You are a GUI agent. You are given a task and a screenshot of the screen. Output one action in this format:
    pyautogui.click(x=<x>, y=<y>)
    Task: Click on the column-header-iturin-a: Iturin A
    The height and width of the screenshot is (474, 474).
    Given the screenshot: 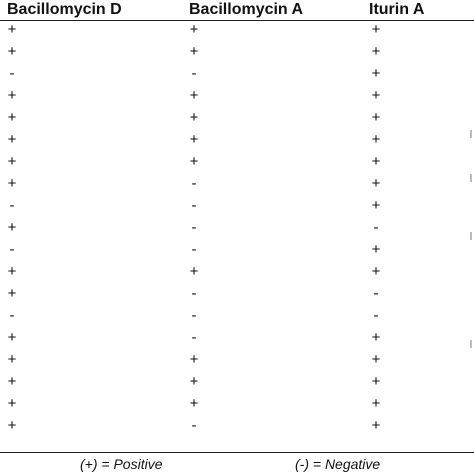 What is the action you would take?
    pyautogui.click(x=397, y=9)
    